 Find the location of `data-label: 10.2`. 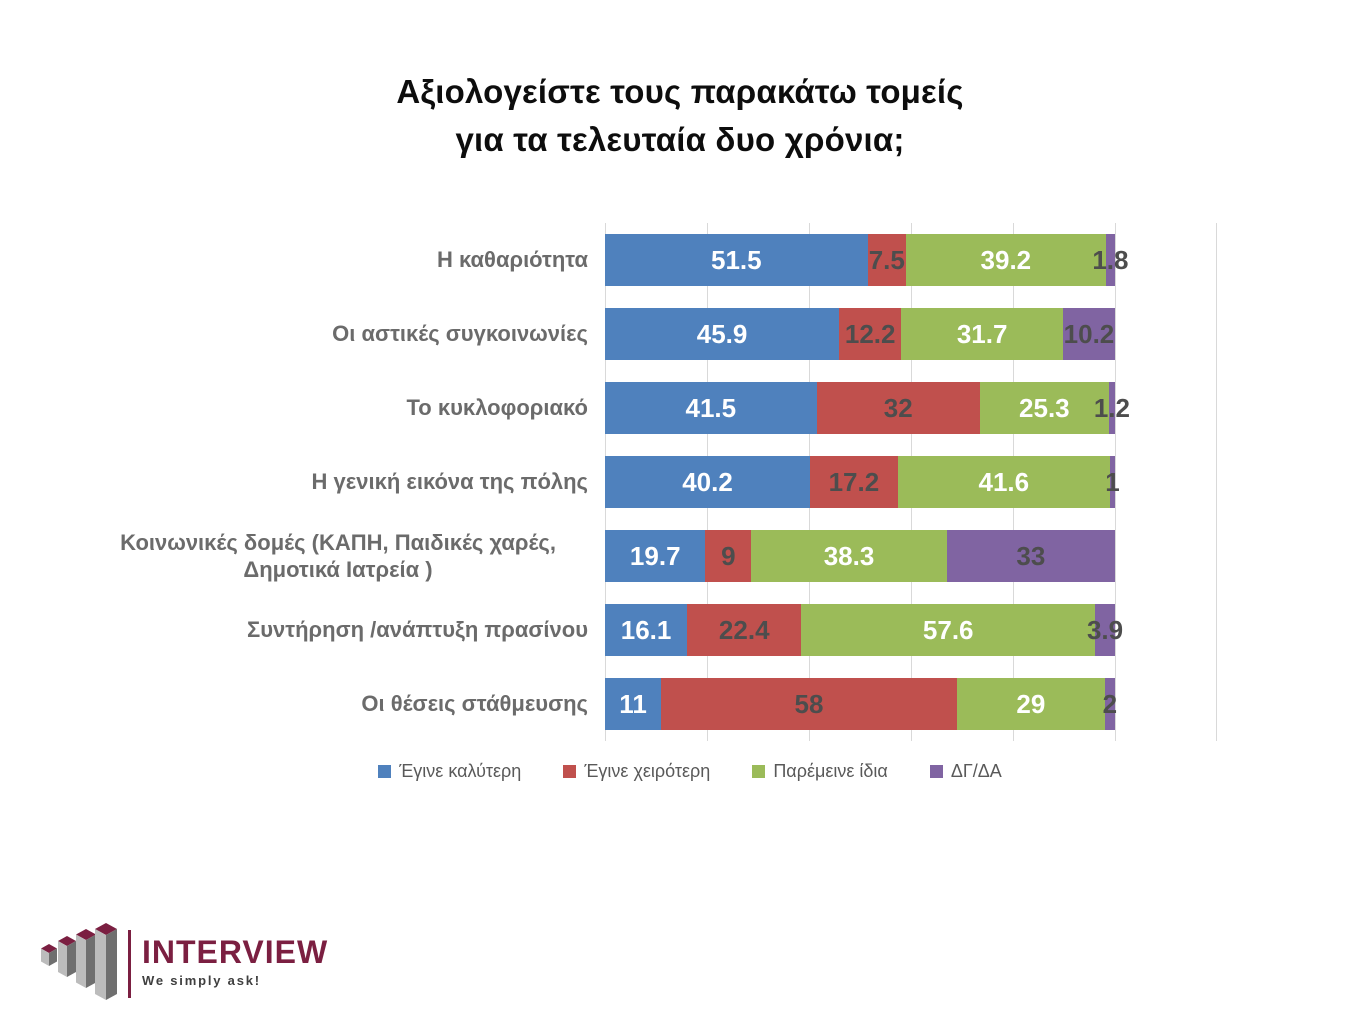

data-label: 10.2 is located at coordinates (1089, 334).